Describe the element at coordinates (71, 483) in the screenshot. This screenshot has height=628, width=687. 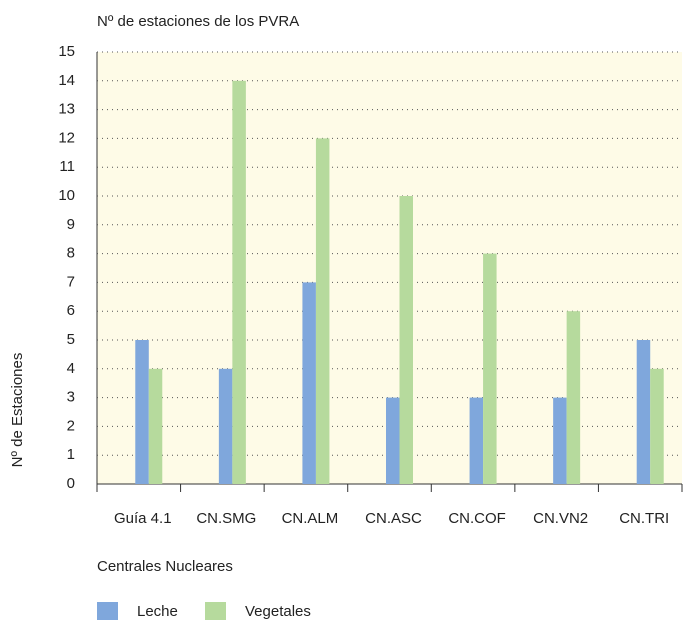
I see `y-tick-label: 0` at that location.